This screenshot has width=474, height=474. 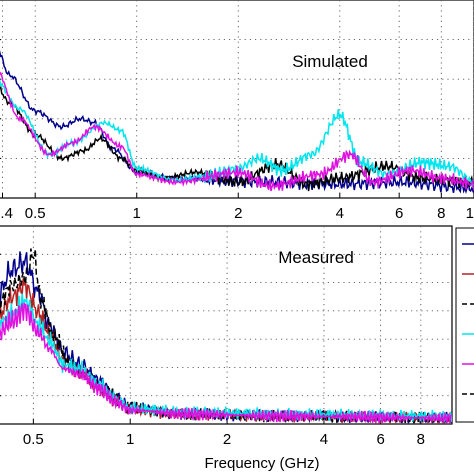 What do you see at coordinates (464, 325) in the screenshot?
I see `legend-box` at bounding box center [464, 325].